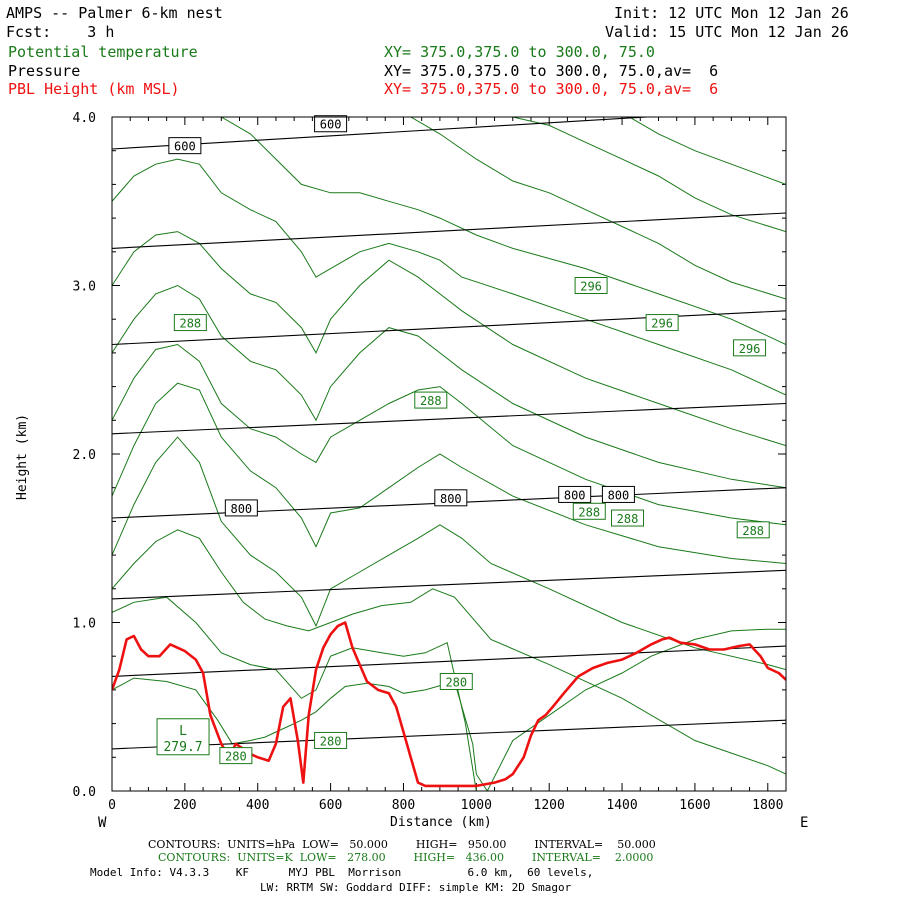 This screenshot has height=900, width=900. Describe the element at coordinates (476, 805) in the screenshot. I see `x-tick-label: 1000` at that location.